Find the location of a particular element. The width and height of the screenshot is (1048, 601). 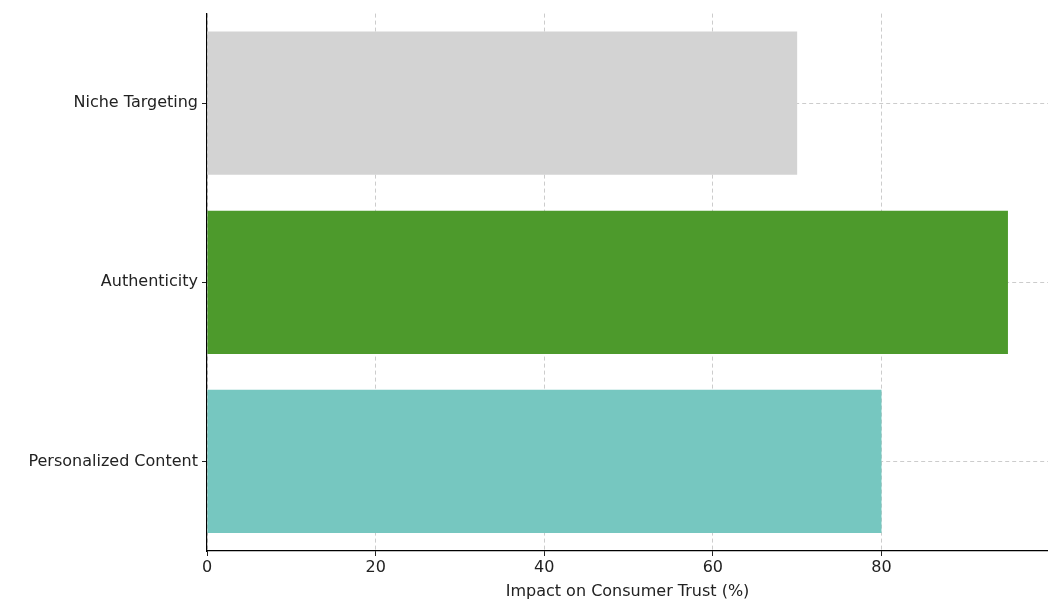

x-tick-label: 20 is located at coordinates (375, 566).